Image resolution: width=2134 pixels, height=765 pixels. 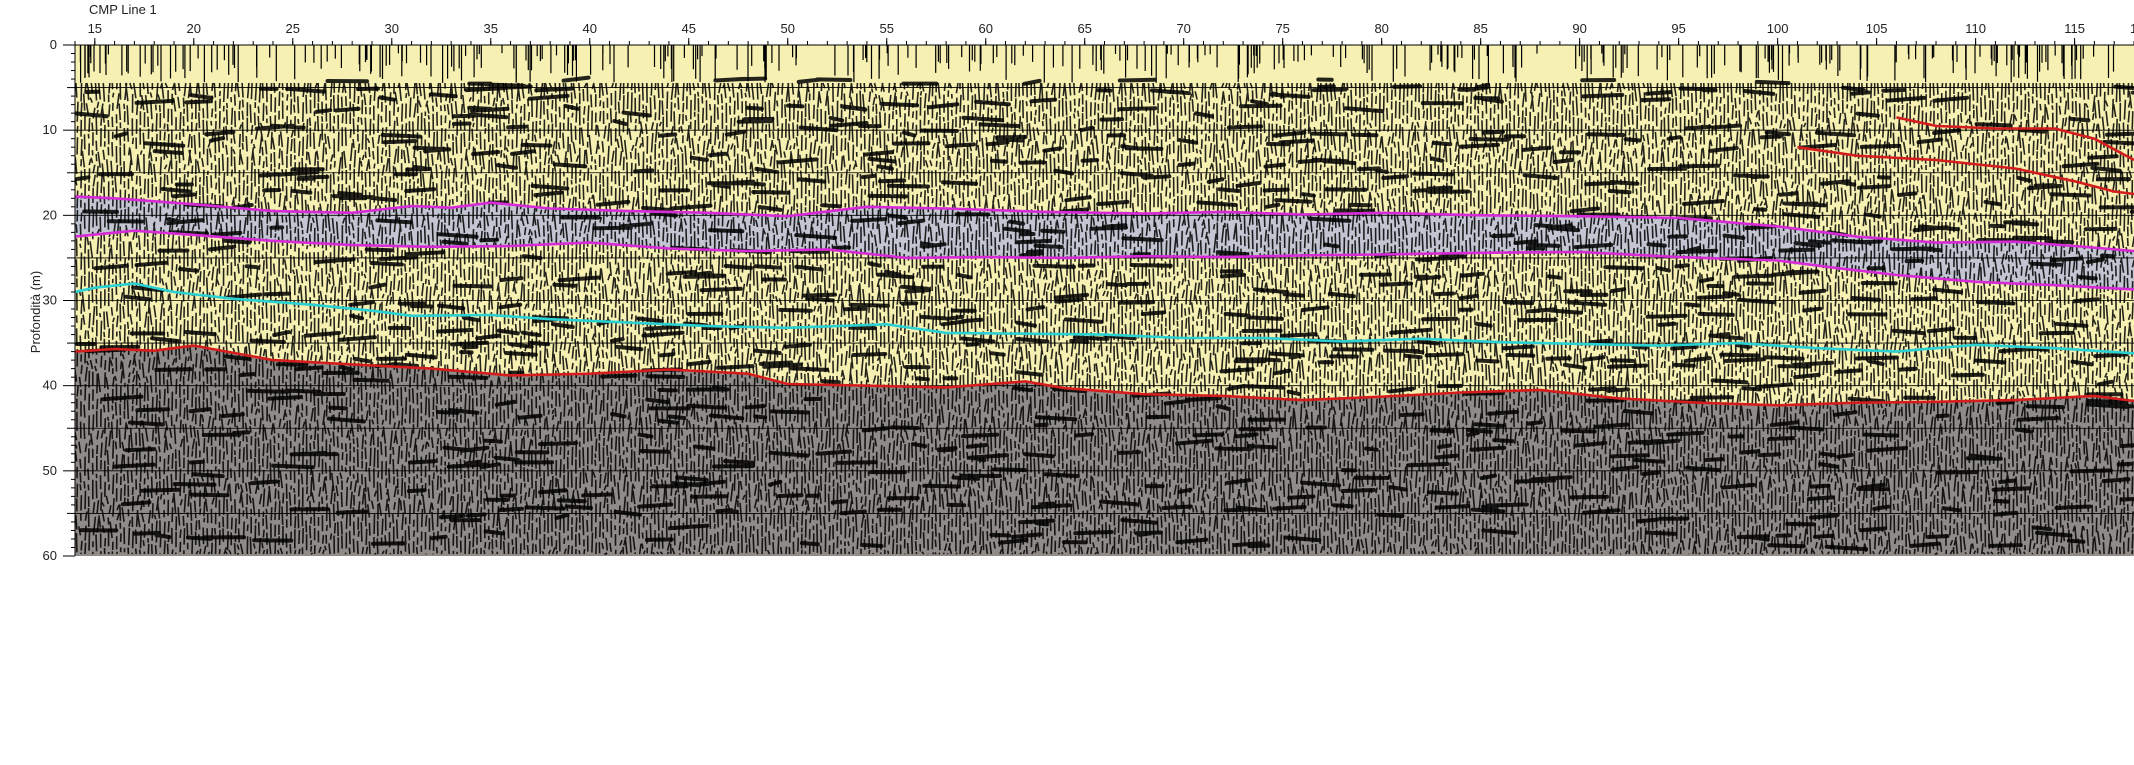 What do you see at coordinates (53, 44) in the screenshot?
I see `y-tick-label: 0` at bounding box center [53, 44].